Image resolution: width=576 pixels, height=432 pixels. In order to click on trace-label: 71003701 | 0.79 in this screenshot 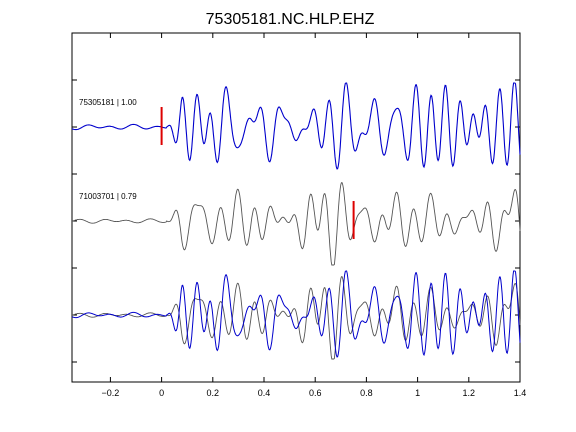, I will do `click(108, 196)`.